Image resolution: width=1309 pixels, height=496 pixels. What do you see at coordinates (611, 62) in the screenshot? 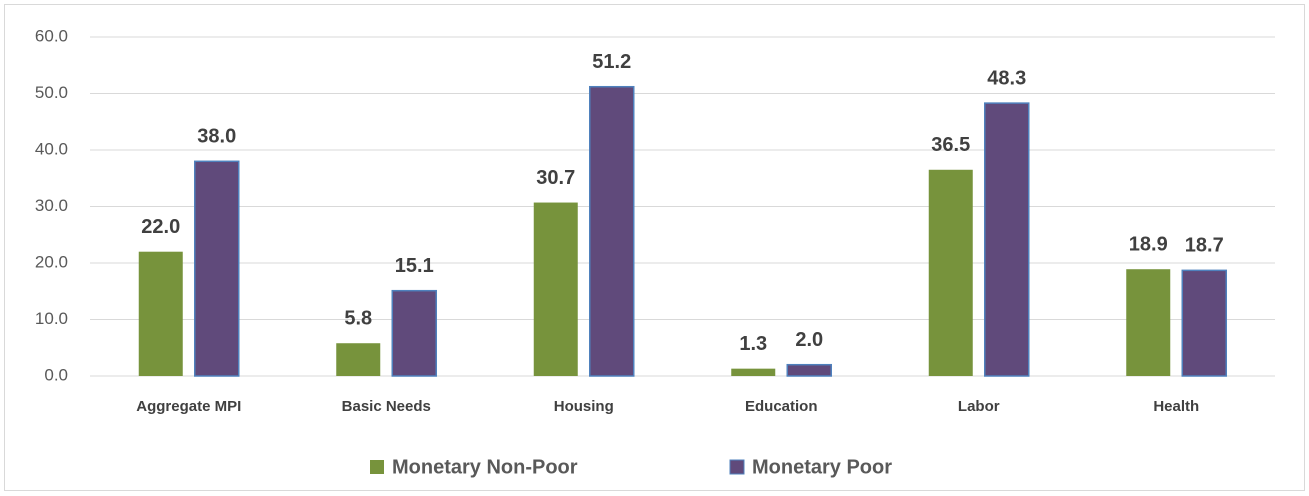
I see `value-label: 51.2` at bounding box center [611, 62].